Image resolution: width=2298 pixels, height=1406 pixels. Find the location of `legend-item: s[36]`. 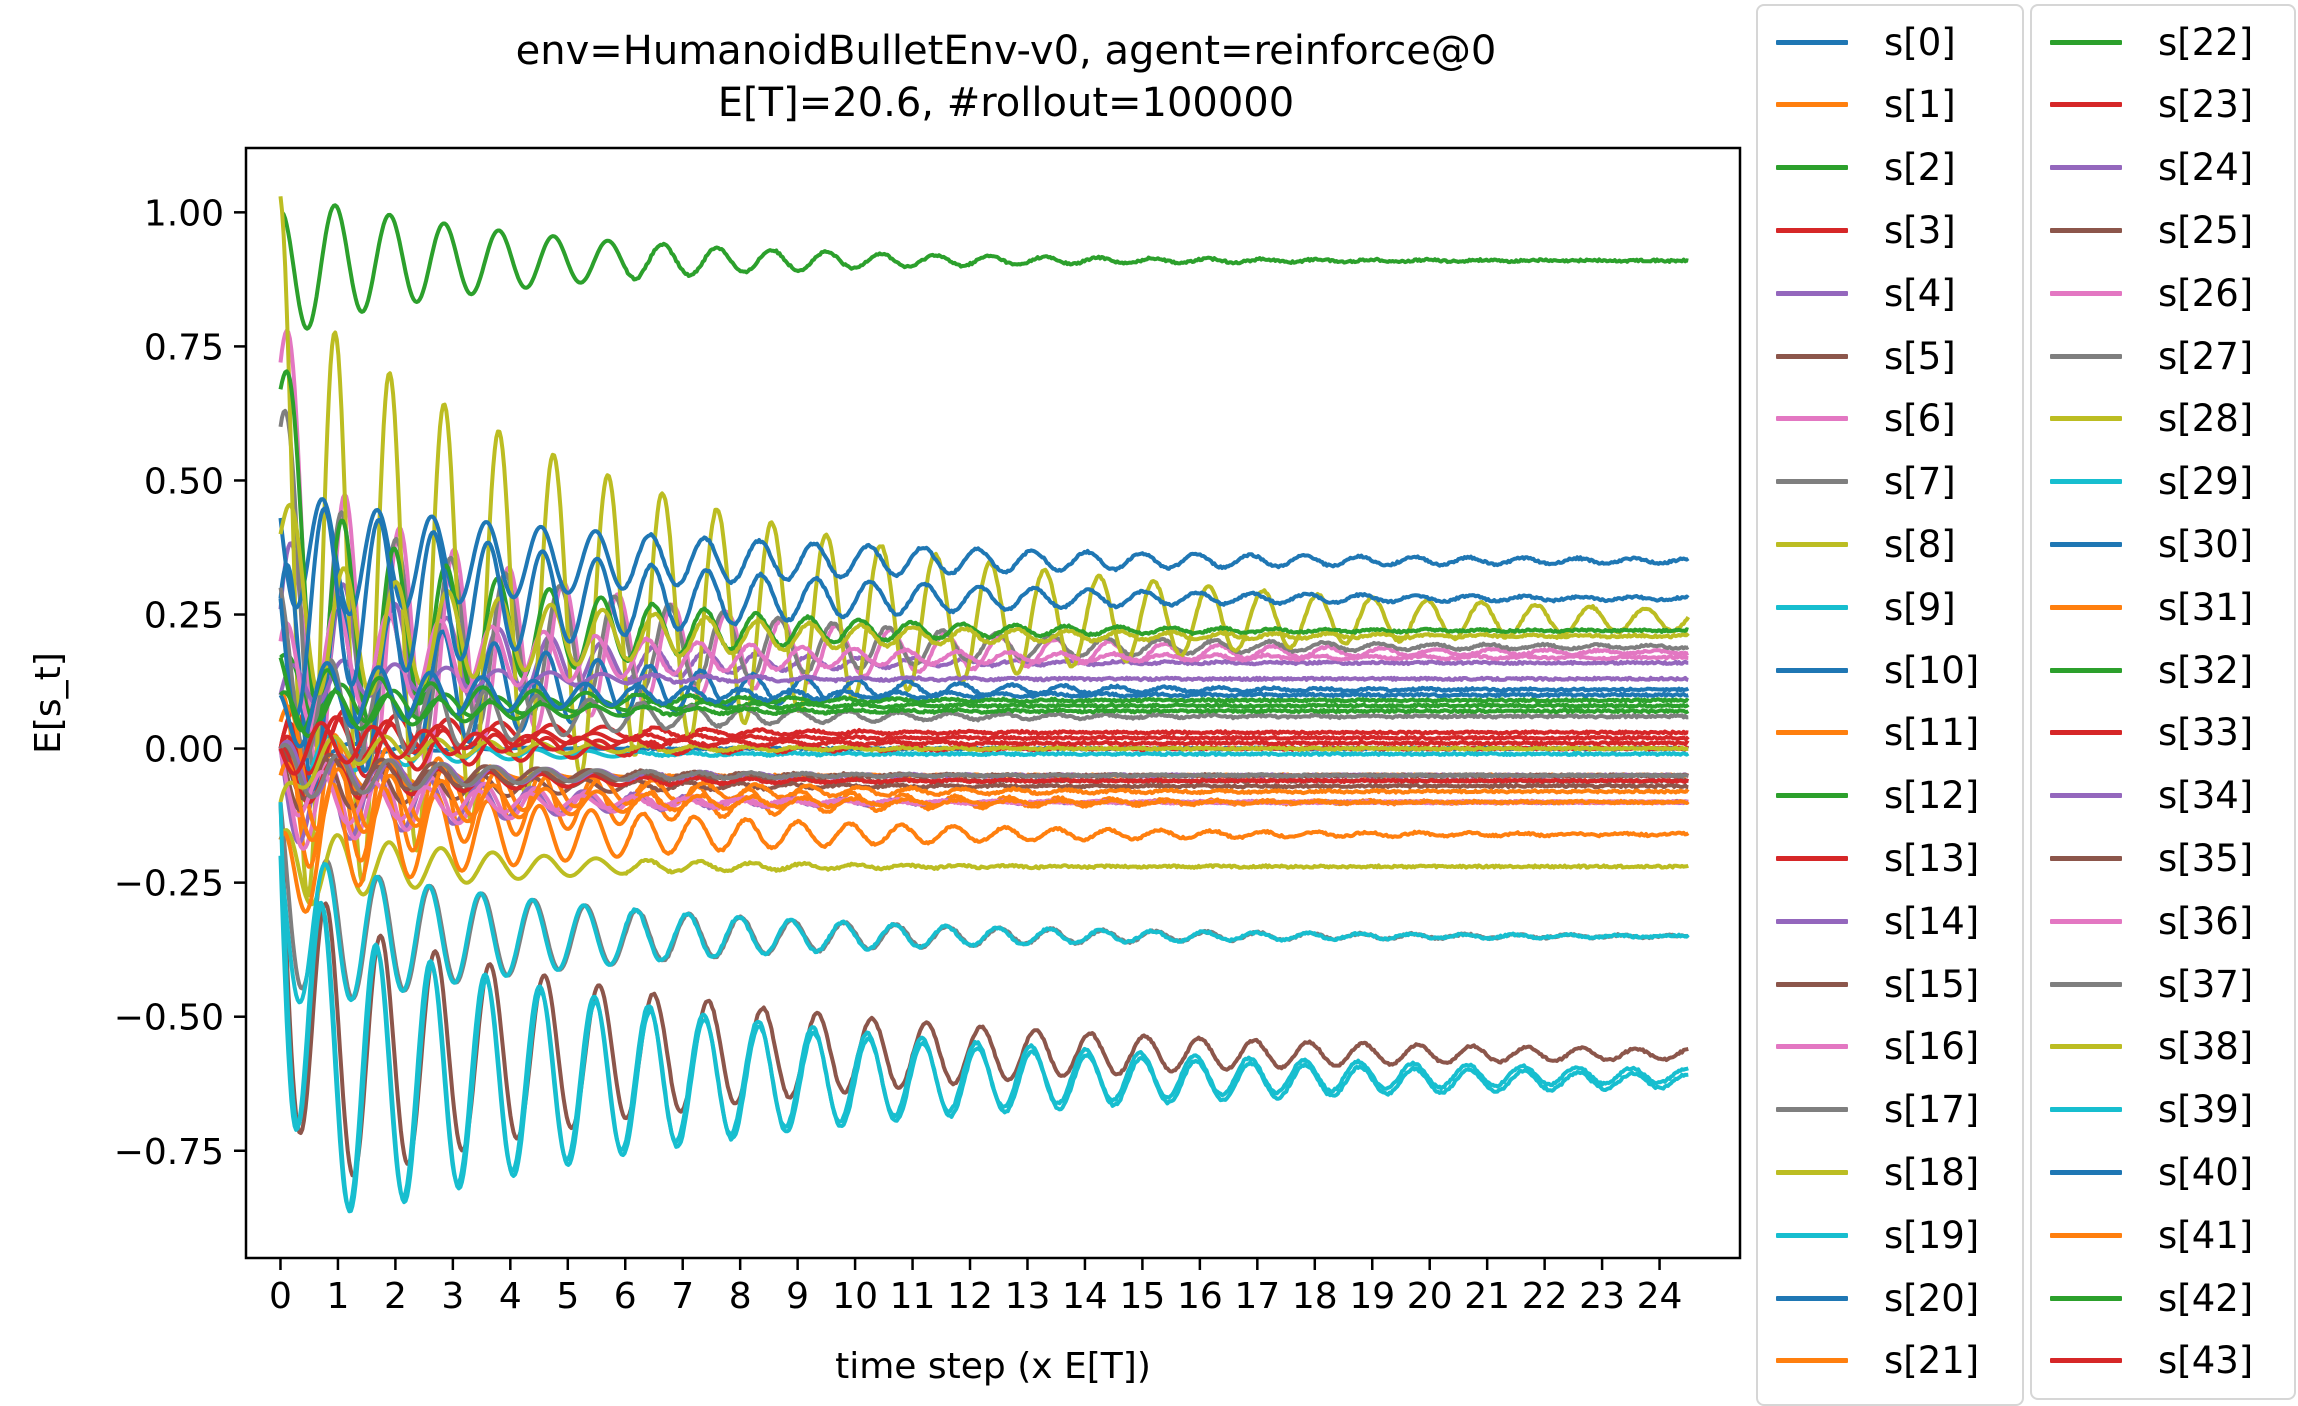

legend-item: s[36] is located at coordinates (2142, 921).